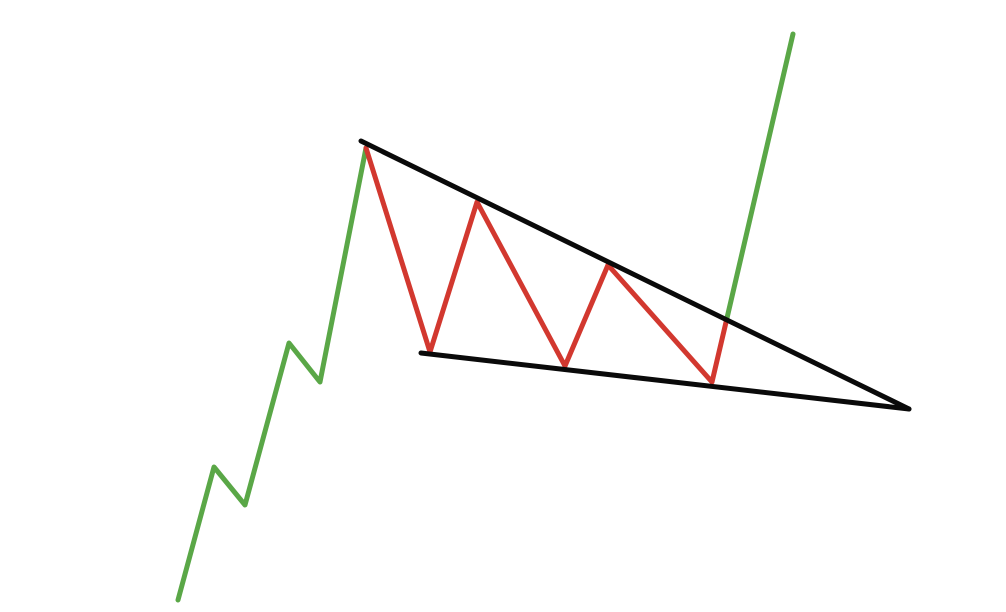  I want to click on lower-trendline, so click(665, 381).